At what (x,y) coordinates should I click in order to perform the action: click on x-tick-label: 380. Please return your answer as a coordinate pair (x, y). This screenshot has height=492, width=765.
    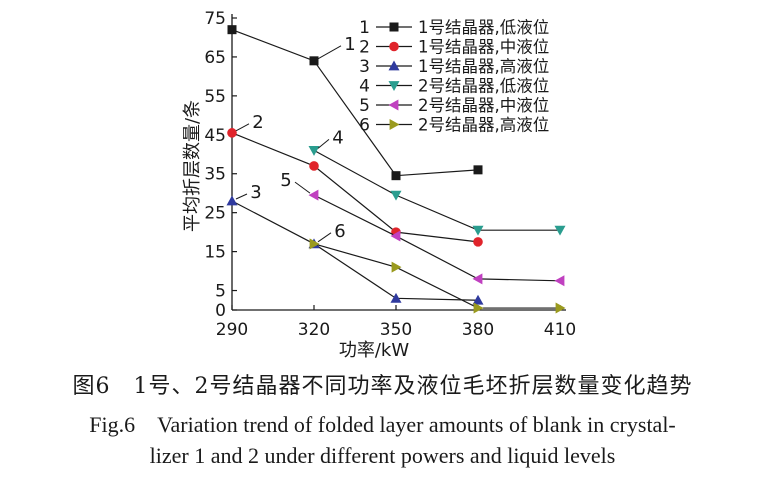
    Looking at the image, I should click on (478, 330).